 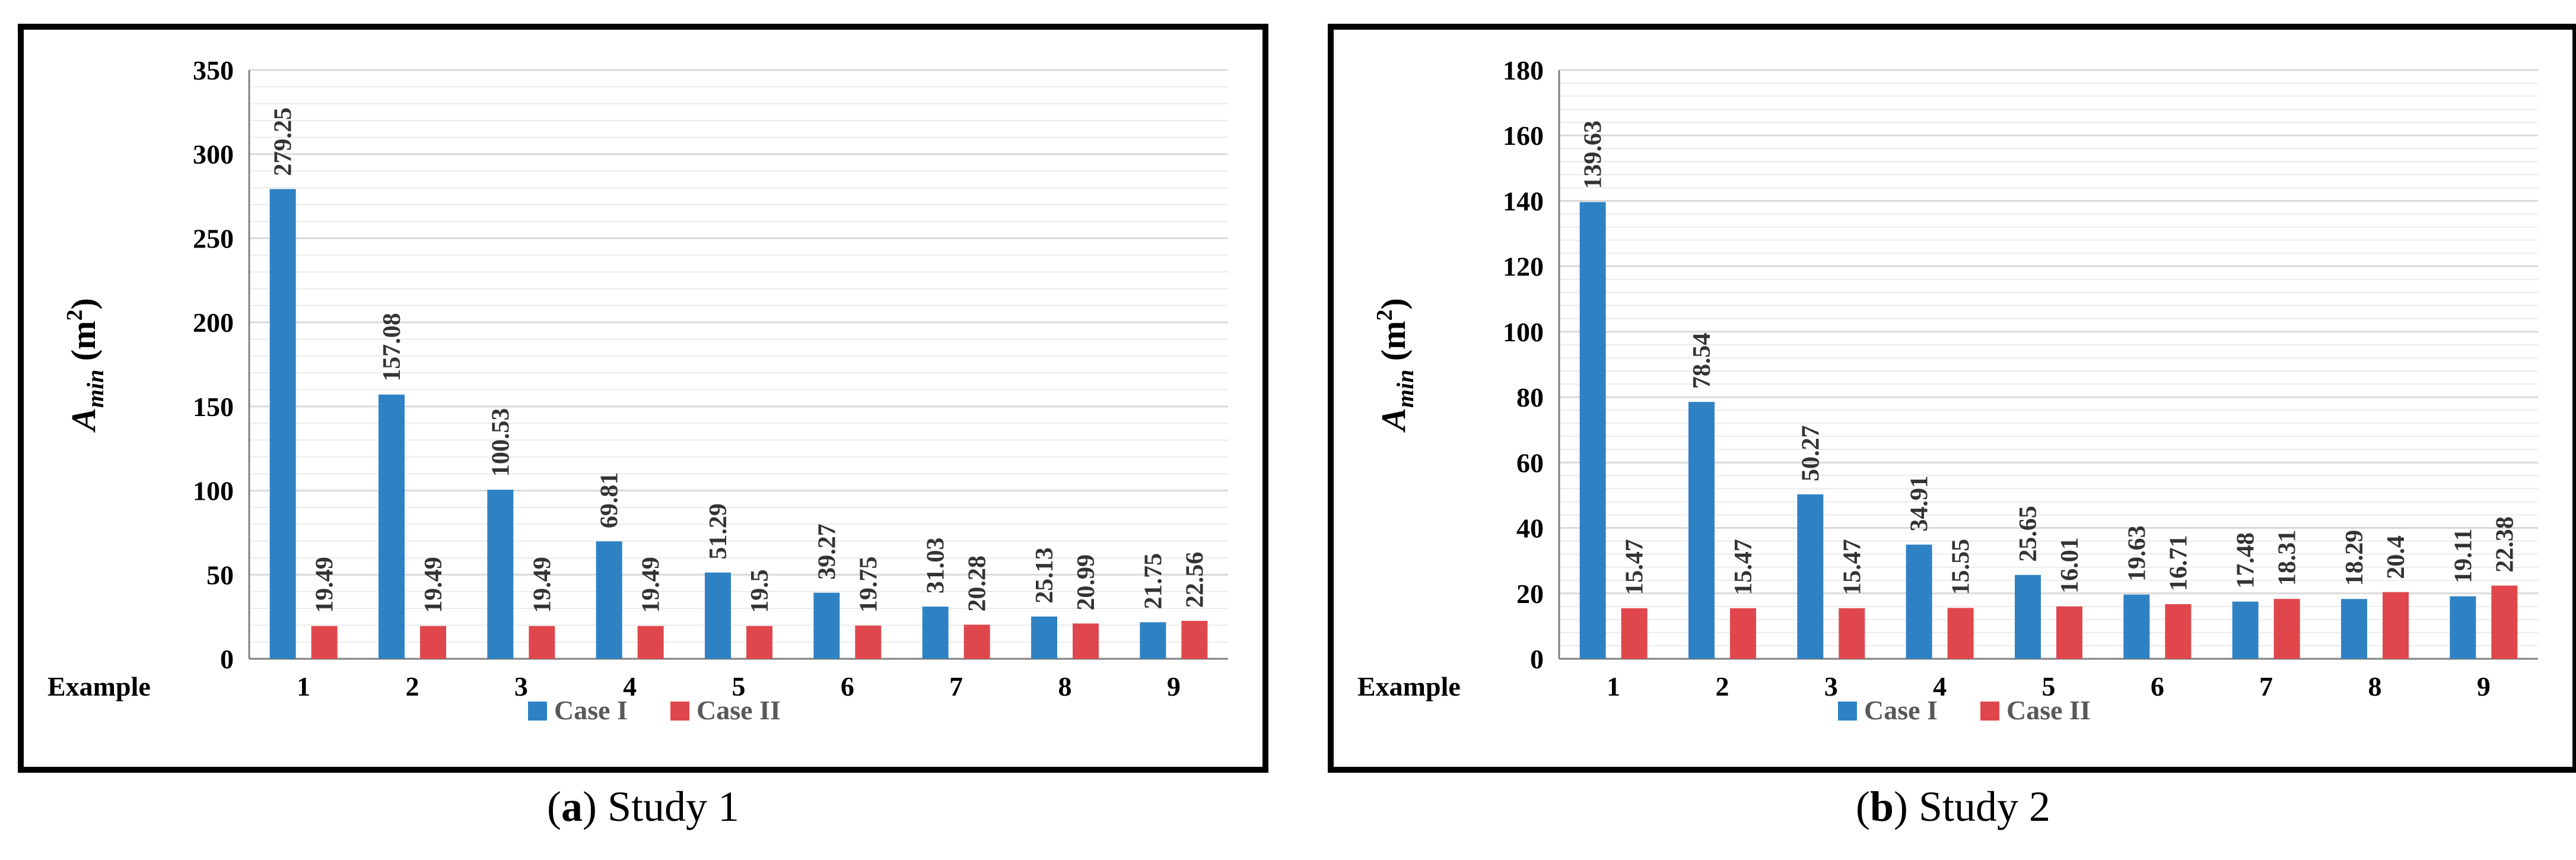 I want to click on x-tick-label: 3, so click(x=1831, y=686).